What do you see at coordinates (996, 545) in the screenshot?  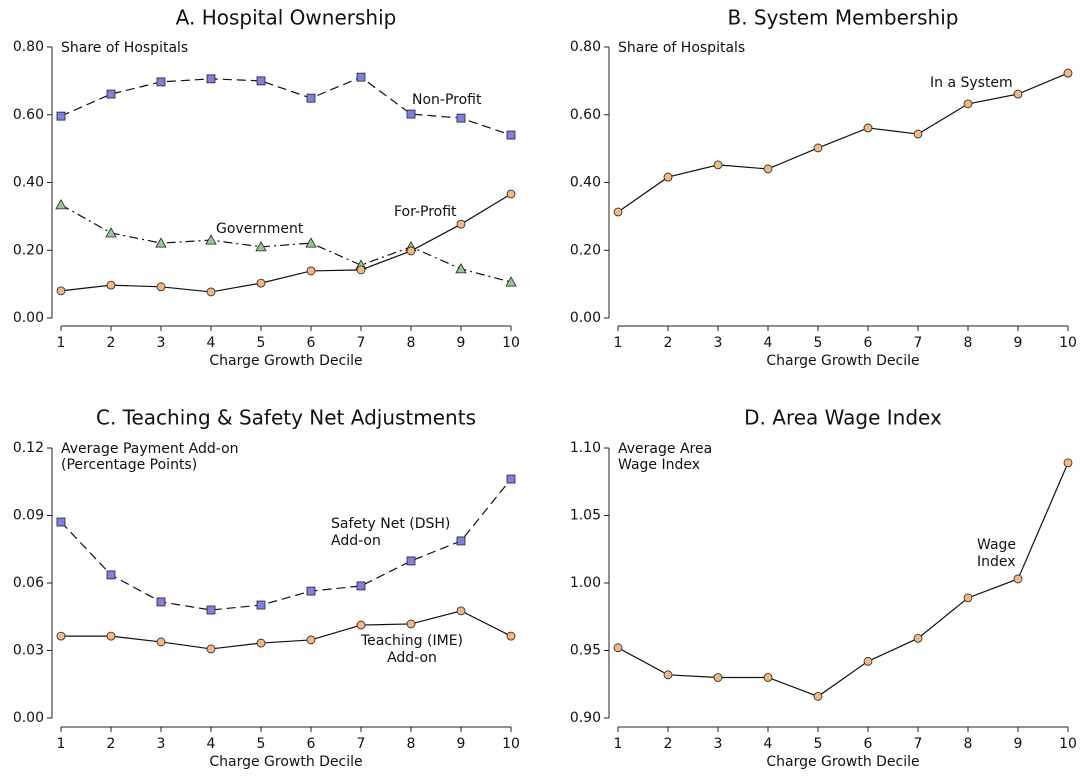 I see `series-label: Wage` at bounding box center [996, 545].